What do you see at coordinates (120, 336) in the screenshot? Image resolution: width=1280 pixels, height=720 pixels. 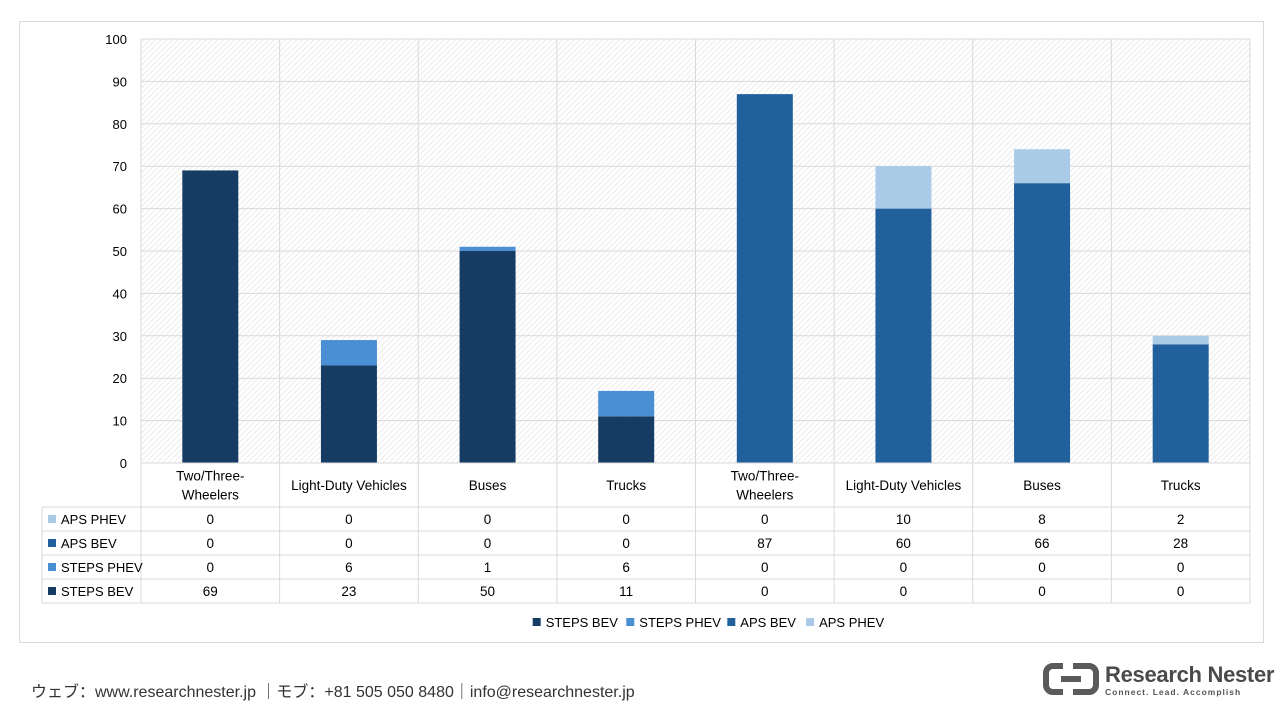 I see `y-tick-label: 30` at bounding box center [120, 336].